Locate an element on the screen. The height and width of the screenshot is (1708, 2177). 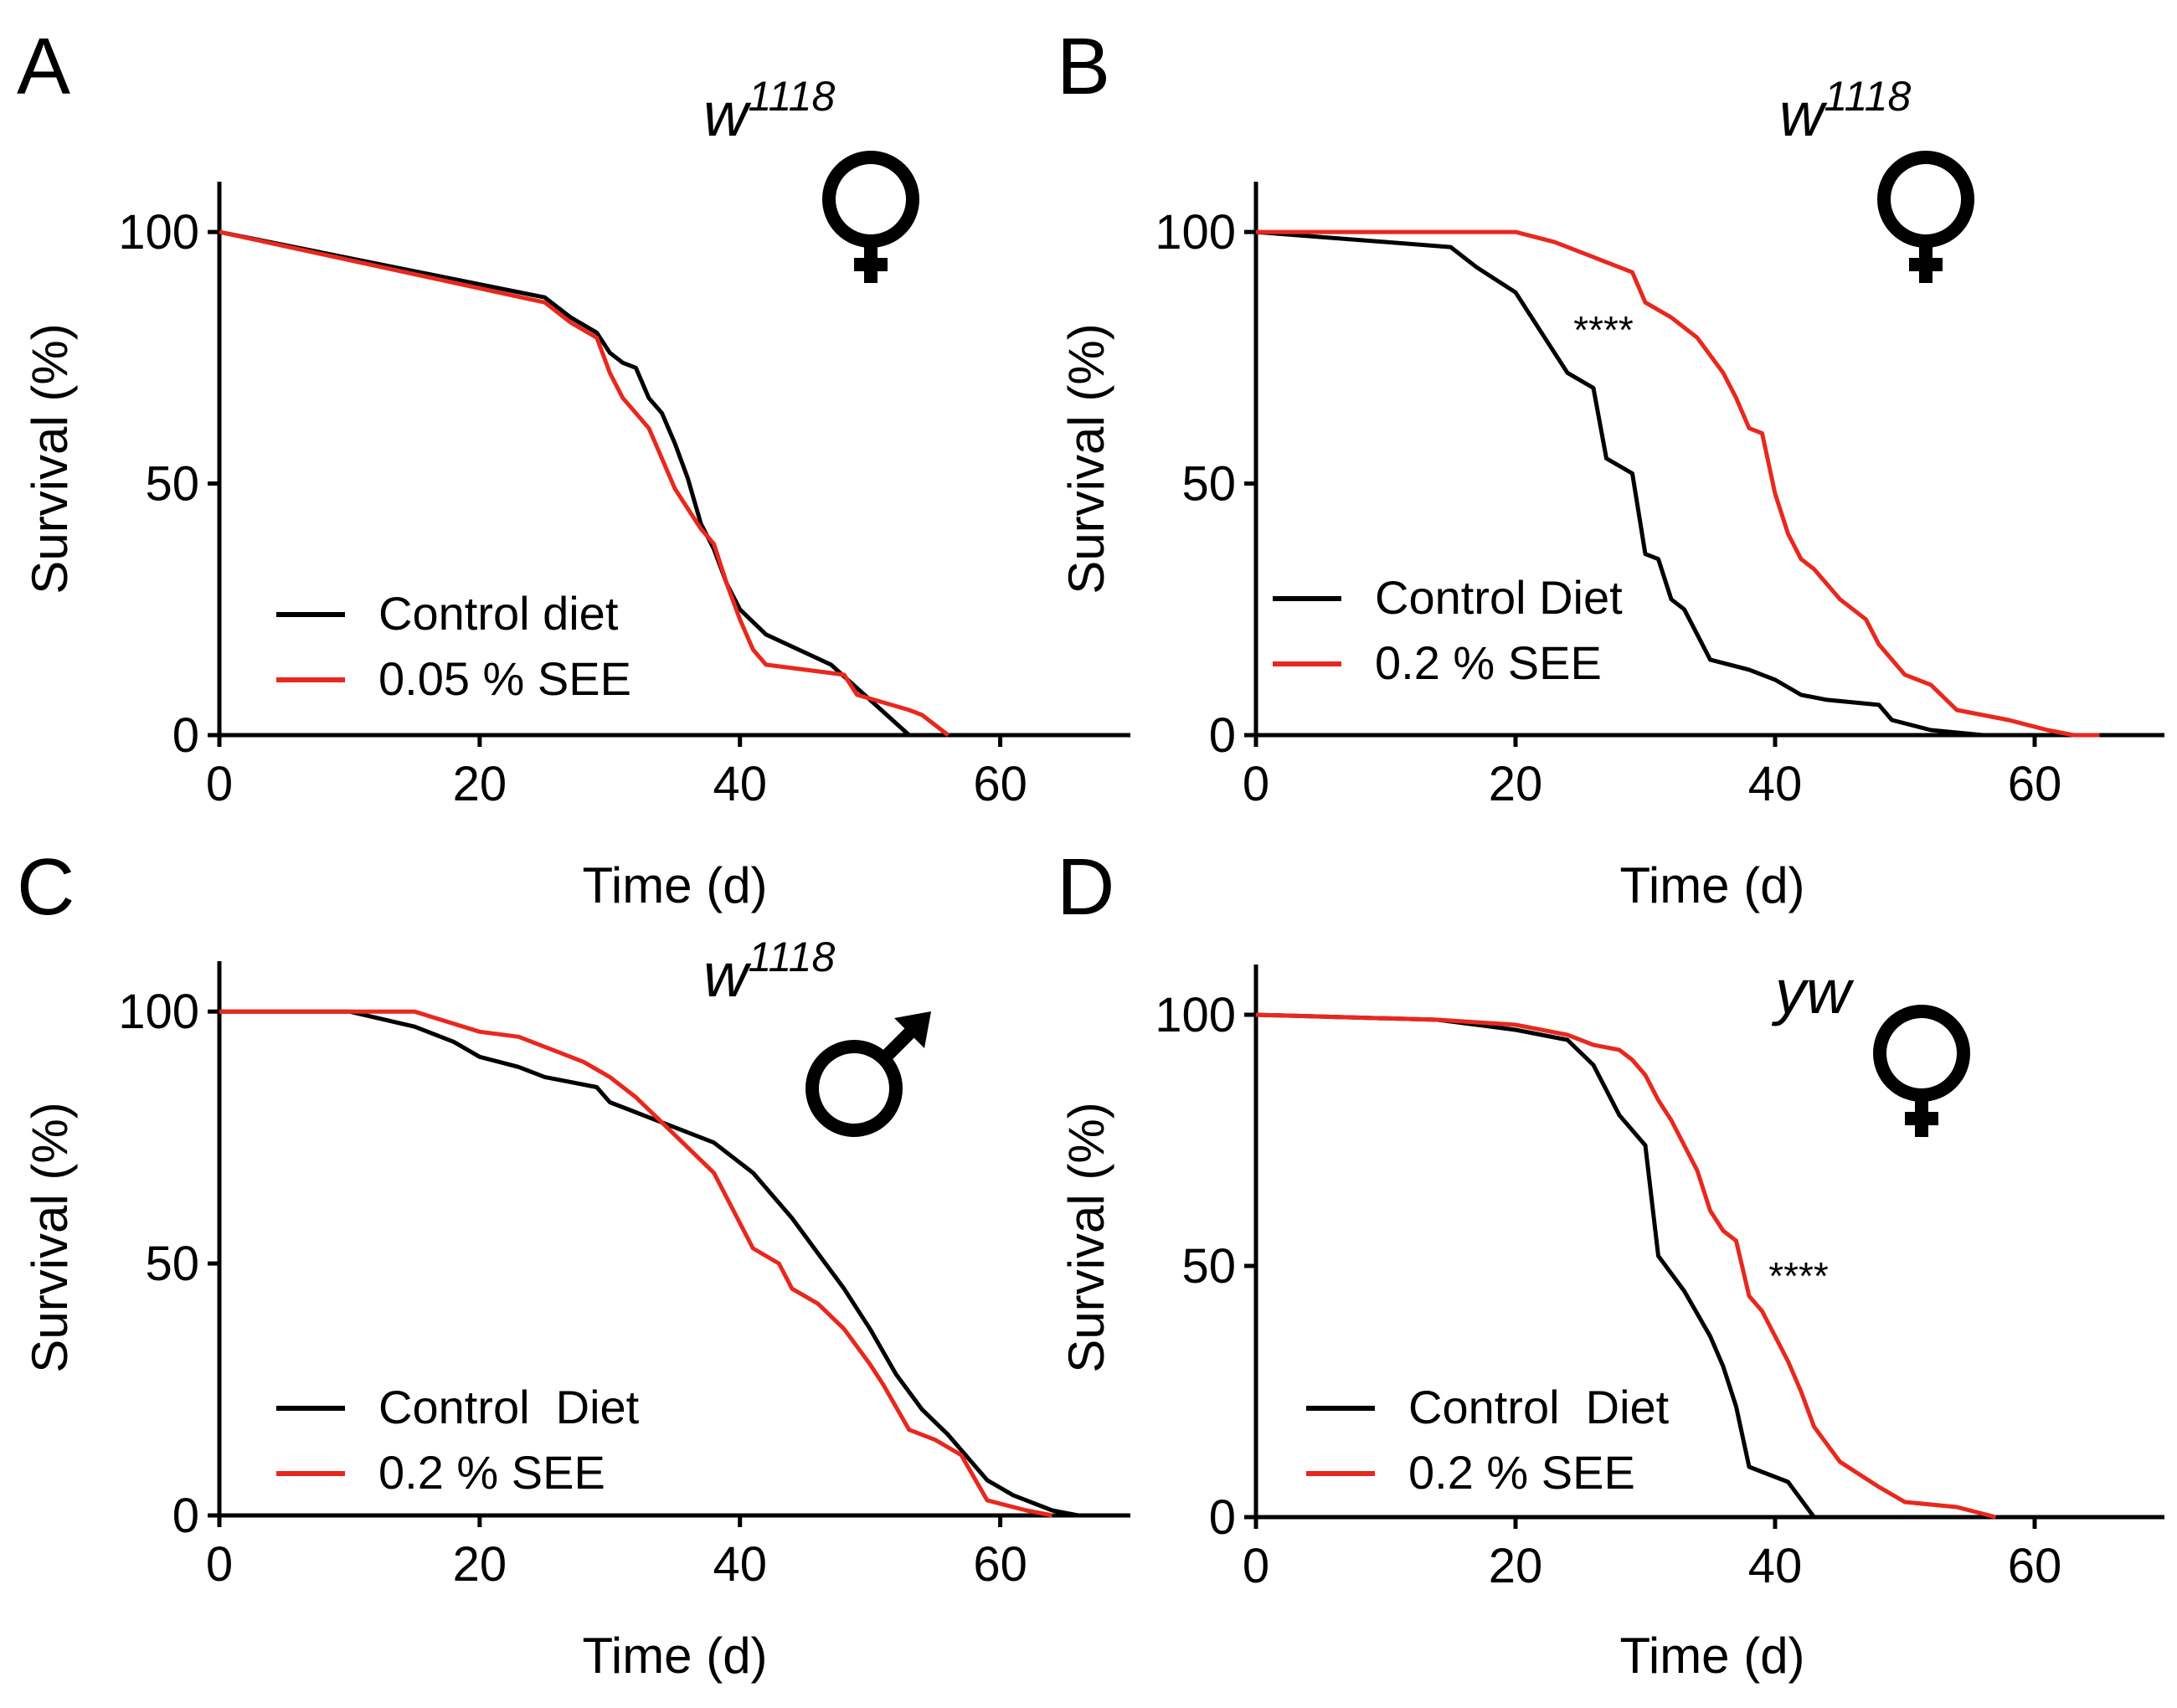
genotype-label: yw is located at coordinates (1813, 992).